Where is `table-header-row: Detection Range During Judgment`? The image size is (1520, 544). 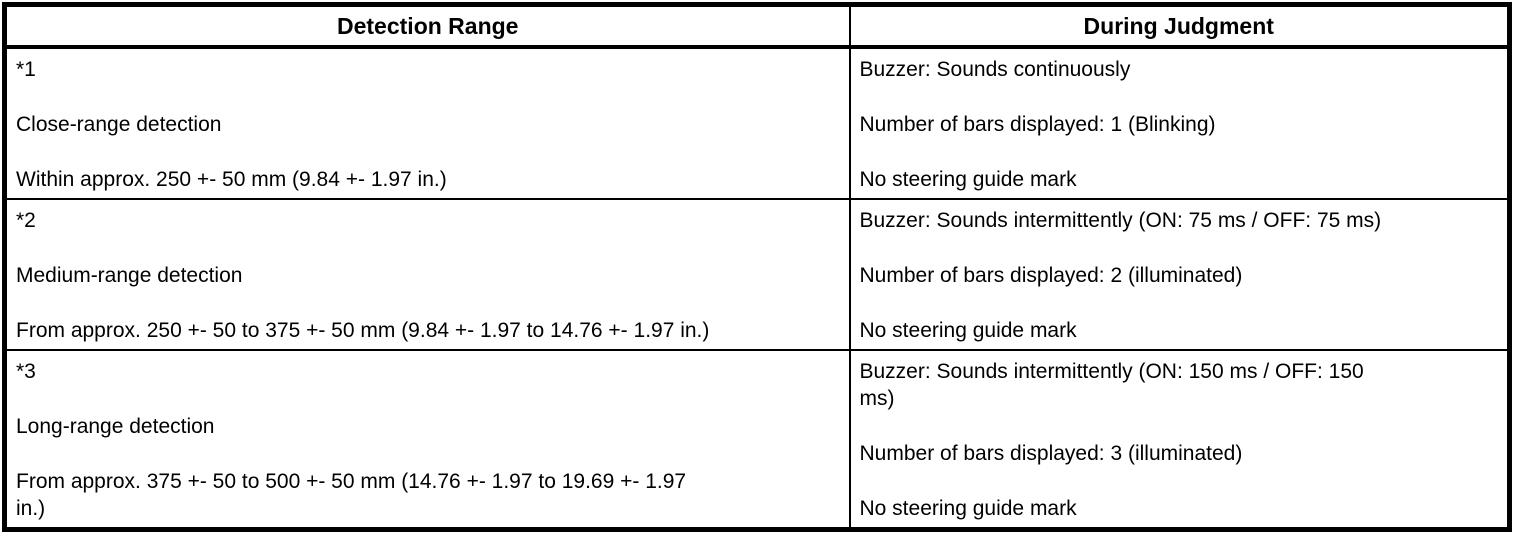
table-header-row: Detection Range During Judgment is located at coordinates (757, 26).